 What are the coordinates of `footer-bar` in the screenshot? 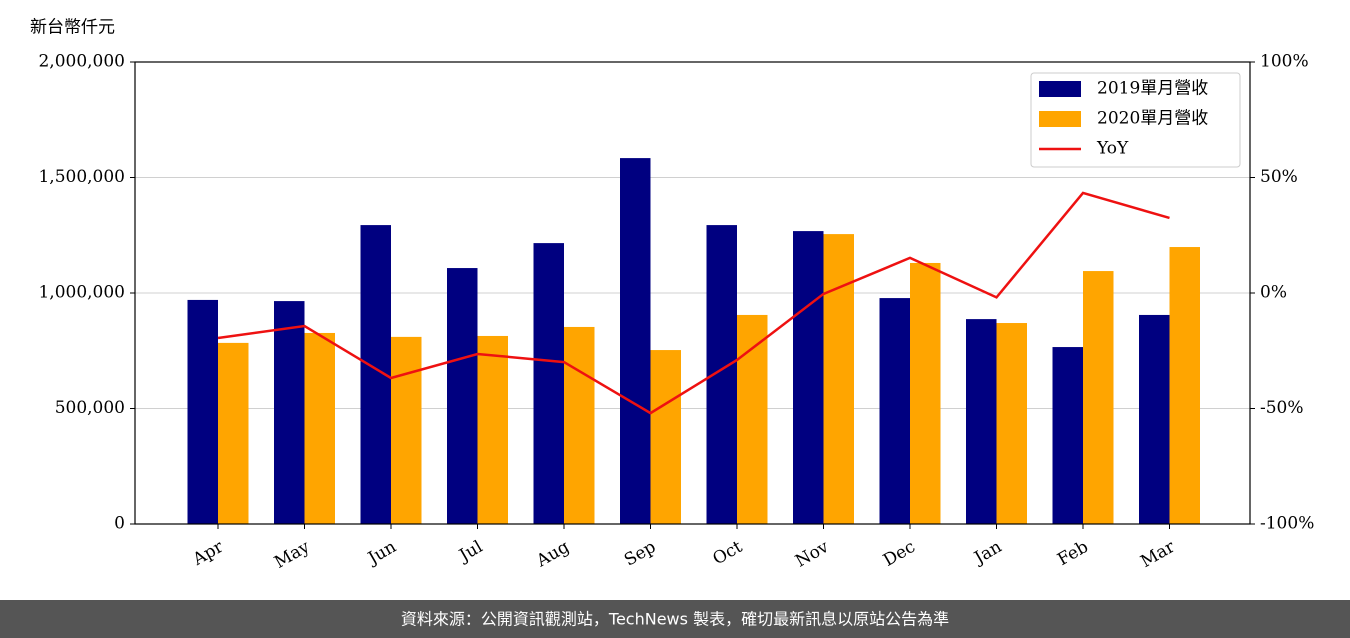 It's located at (675, 619).